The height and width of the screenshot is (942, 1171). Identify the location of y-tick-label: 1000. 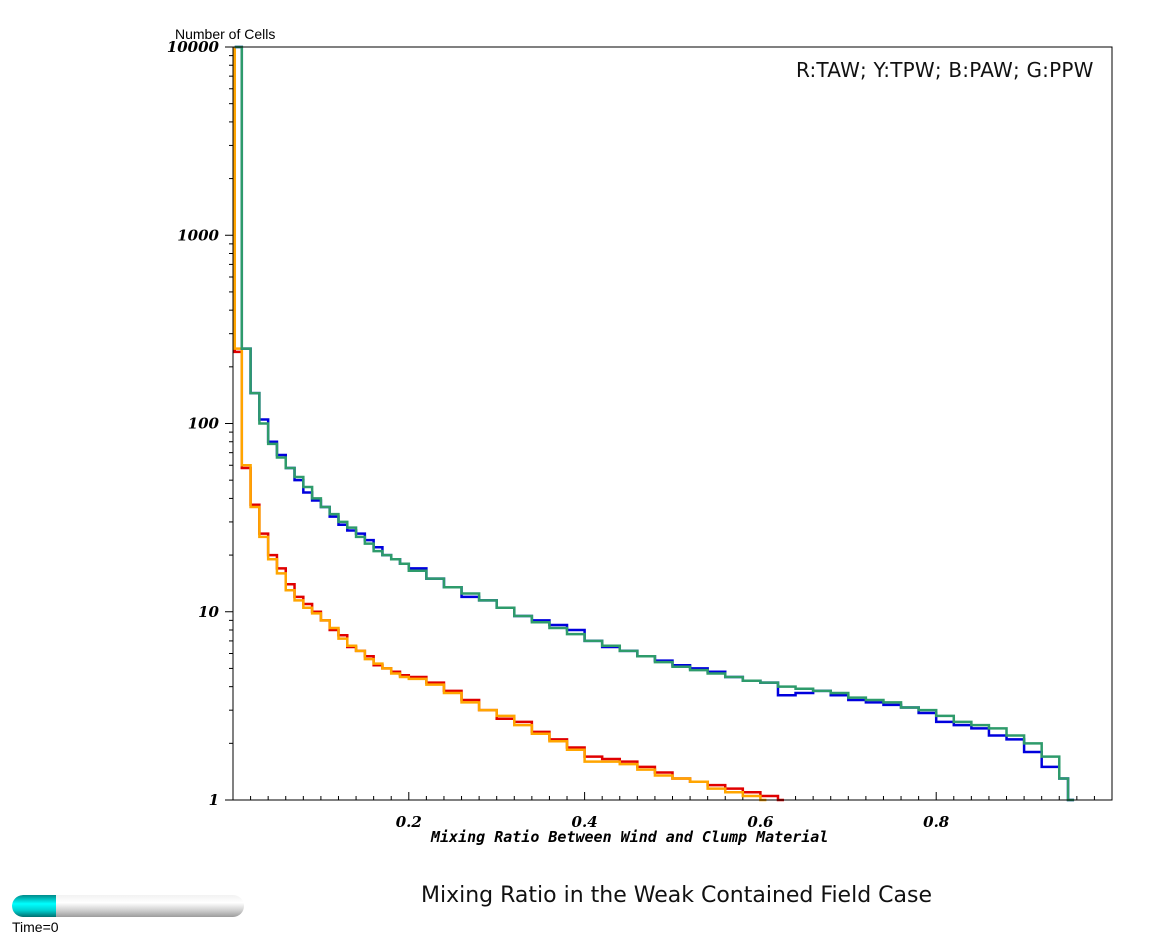
(198, 235).